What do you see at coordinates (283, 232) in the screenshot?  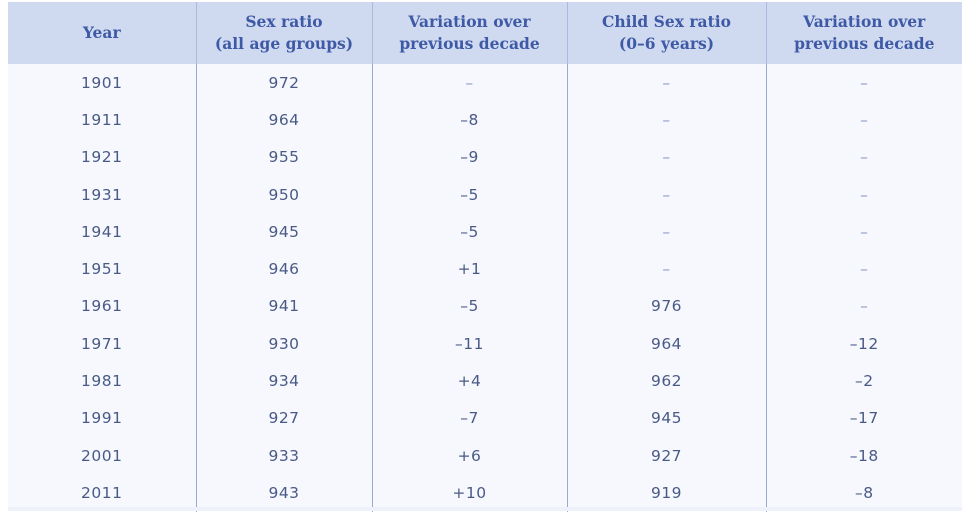 I see `cell-sex-ratio: 945` at bounding box center [283, 232].